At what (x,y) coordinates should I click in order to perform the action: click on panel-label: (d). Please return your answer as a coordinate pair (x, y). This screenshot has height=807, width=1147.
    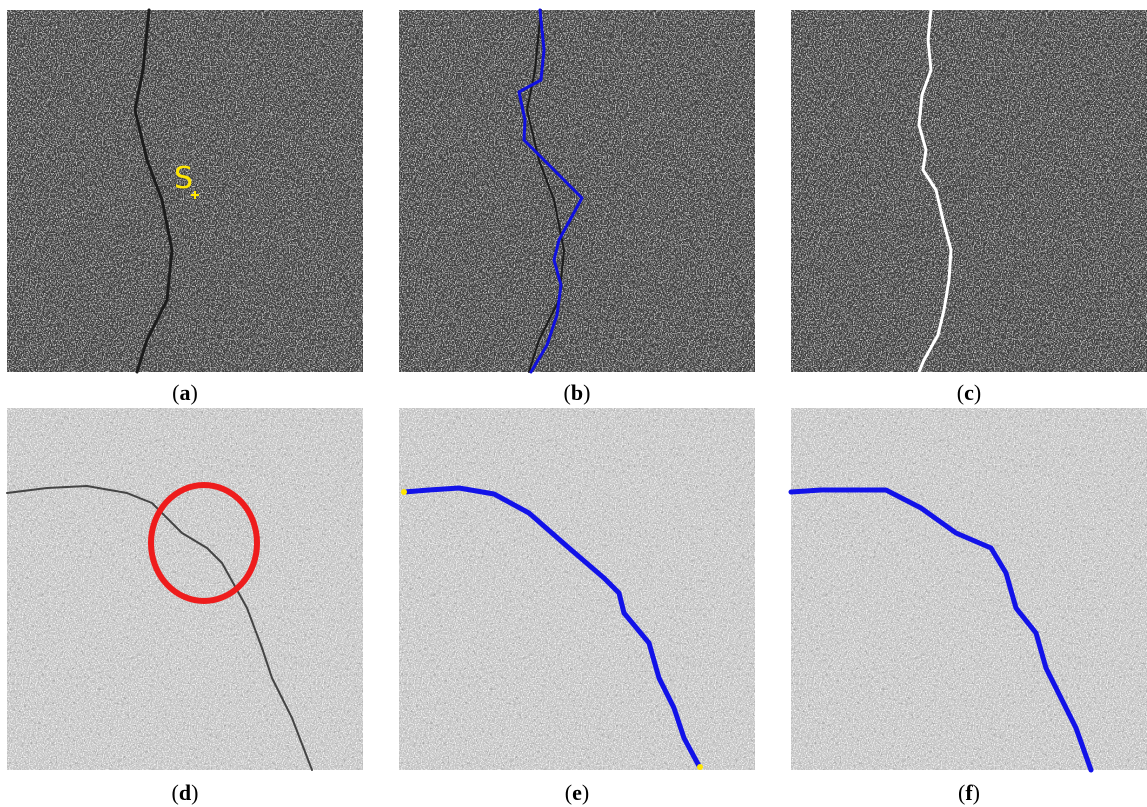
    Looking at the image, I should click on (185, 792).